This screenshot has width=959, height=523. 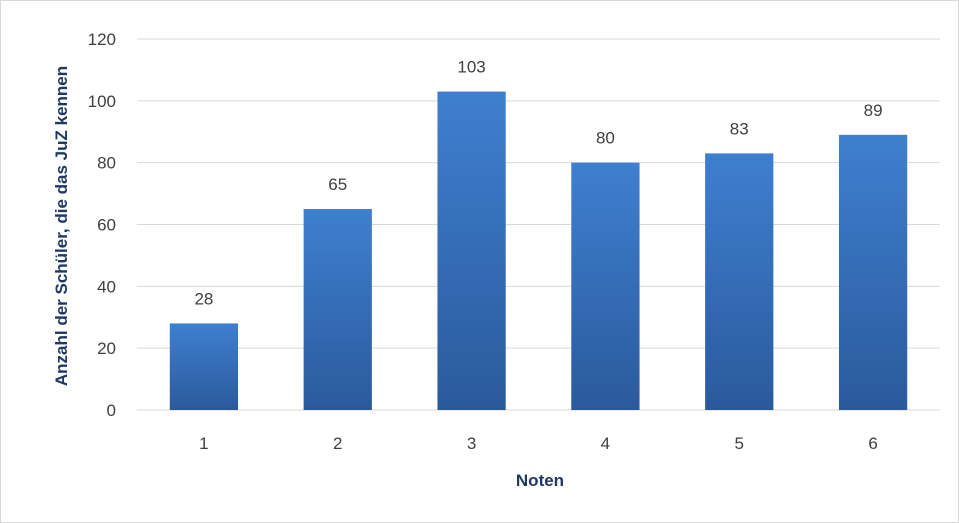 I want to click on x-axis-ticks: 1 2 3 4 5 6, so click(x=538, y=443).